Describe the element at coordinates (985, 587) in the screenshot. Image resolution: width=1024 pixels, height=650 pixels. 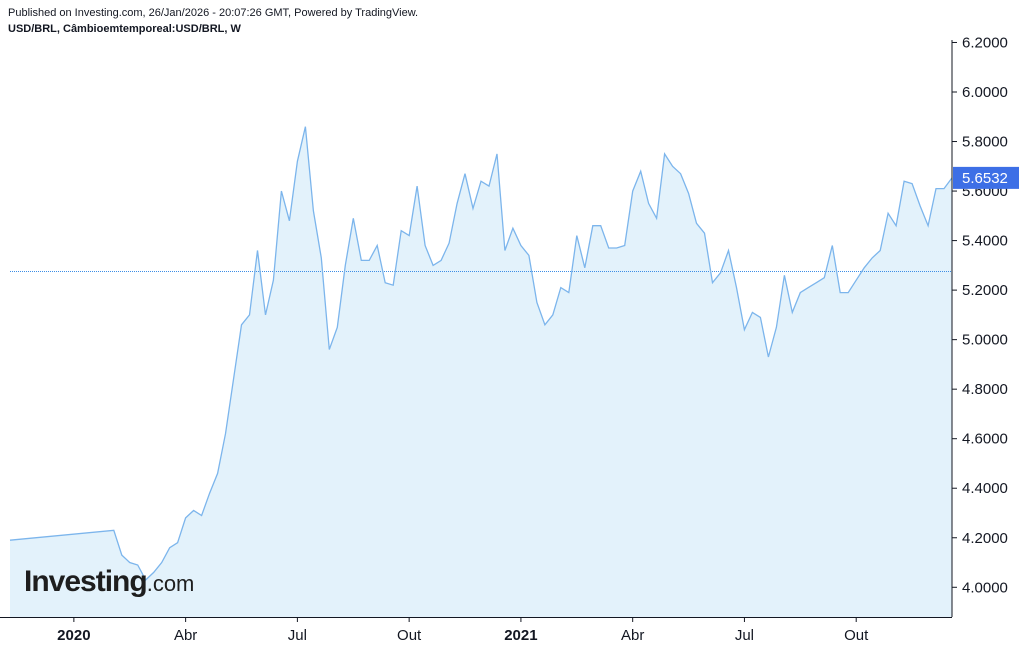
I see `y-tick-label: 4.0000` at that location.